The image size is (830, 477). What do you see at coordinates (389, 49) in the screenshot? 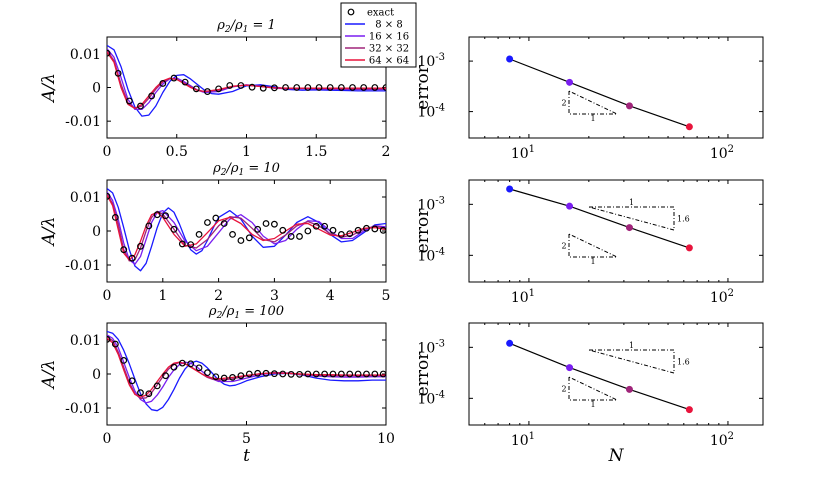
I see `legend-label: 32 × 32` at bounding box center [389, 49].